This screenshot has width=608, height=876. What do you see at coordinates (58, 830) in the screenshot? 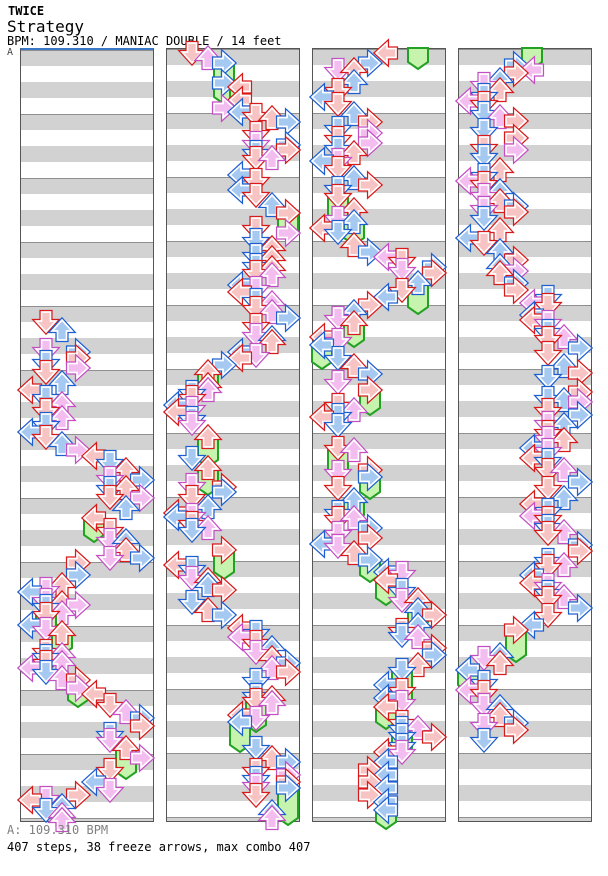
I see `footer-section-bpm: A: 109.310 BPM` at bounding box center [58, 830].